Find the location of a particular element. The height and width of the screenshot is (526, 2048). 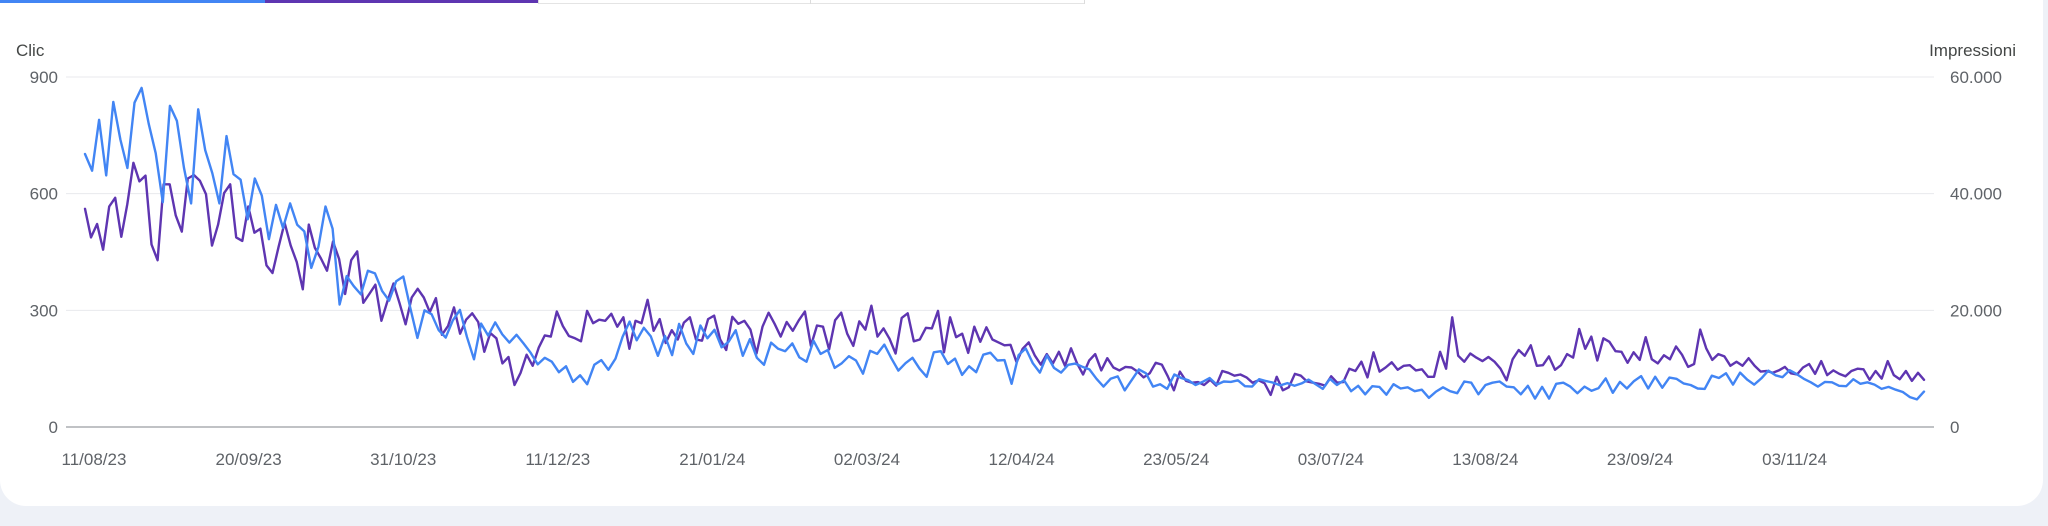

right-axis-title: Impressioni is located at coordinates (1972, 50).